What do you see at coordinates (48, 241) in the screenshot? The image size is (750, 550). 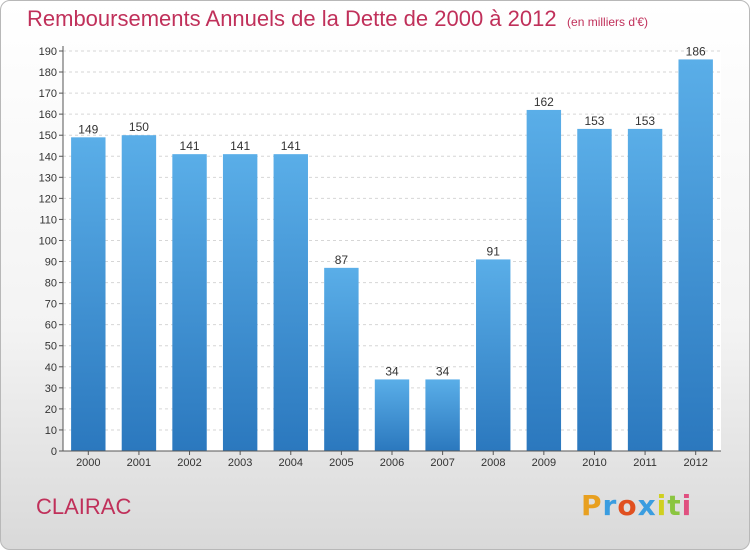 I see `y-tick-label: 100` at bounding box center [48, 241].